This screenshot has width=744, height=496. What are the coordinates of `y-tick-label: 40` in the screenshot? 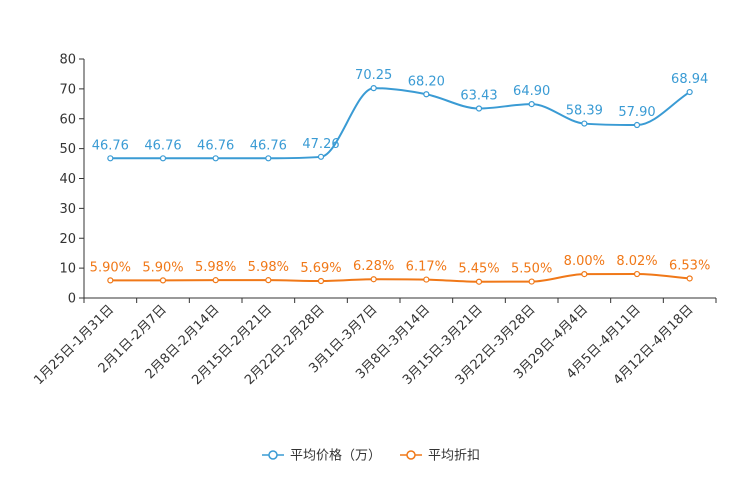 It's located at (67, 179).